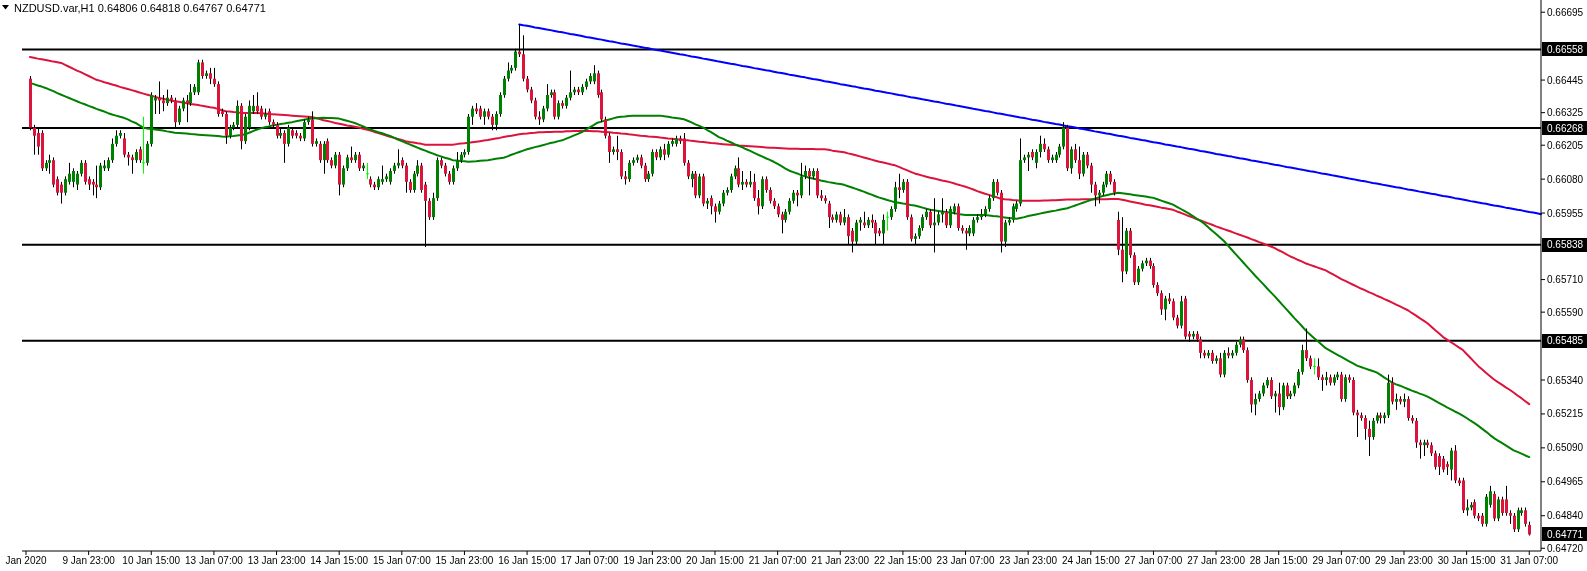 This screenshot has height=571, width=1587. What do you see at coordinates (965, 561) in the screenshot?
I see `x-tick-label: 23 Jan 07:00` at bounding box center [965, 561].